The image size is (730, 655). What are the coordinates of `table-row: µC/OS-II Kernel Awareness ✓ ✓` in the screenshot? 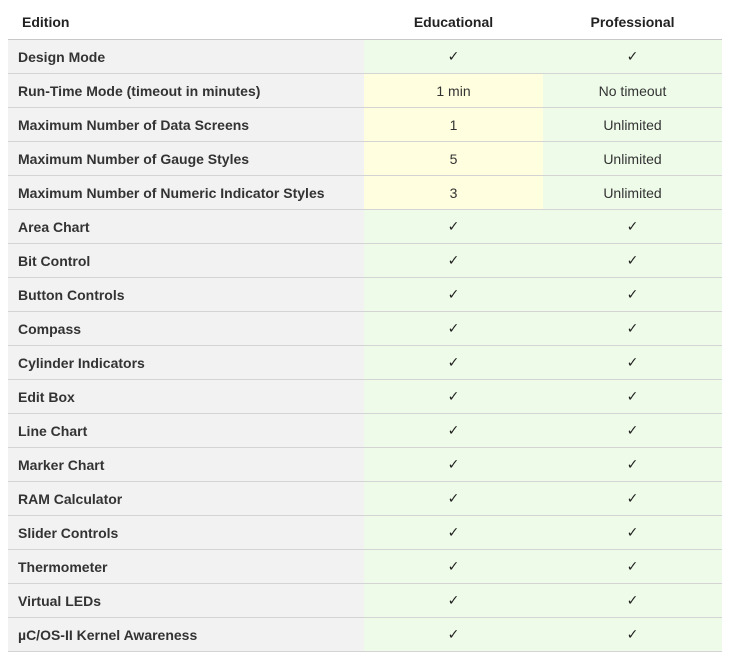 It's located at (365, 635).